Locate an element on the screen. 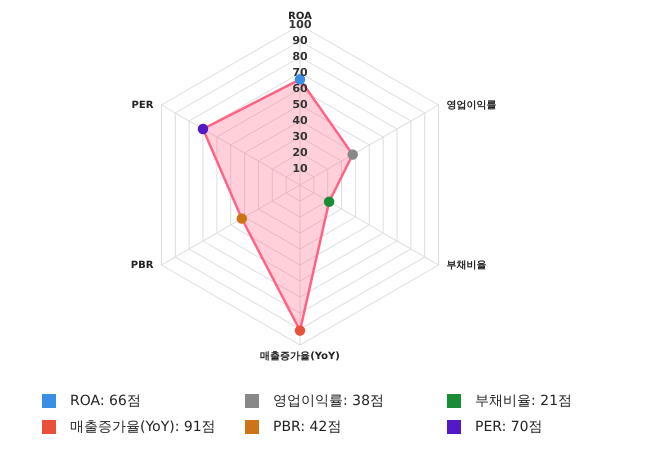  spoke-label: 매출증가율(YoY) is located at coordinates (300, 356).